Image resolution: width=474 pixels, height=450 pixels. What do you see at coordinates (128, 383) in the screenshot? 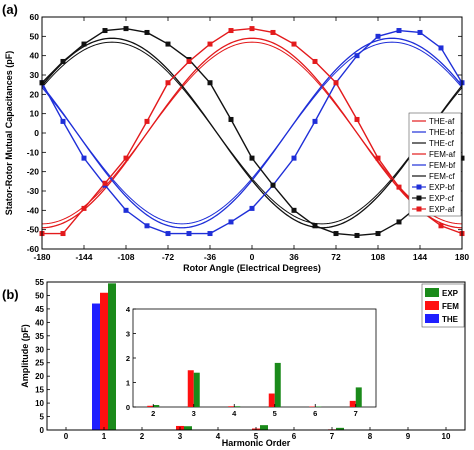
I see `inset-y-tick-label: 1` at bounding box center [128, 383].